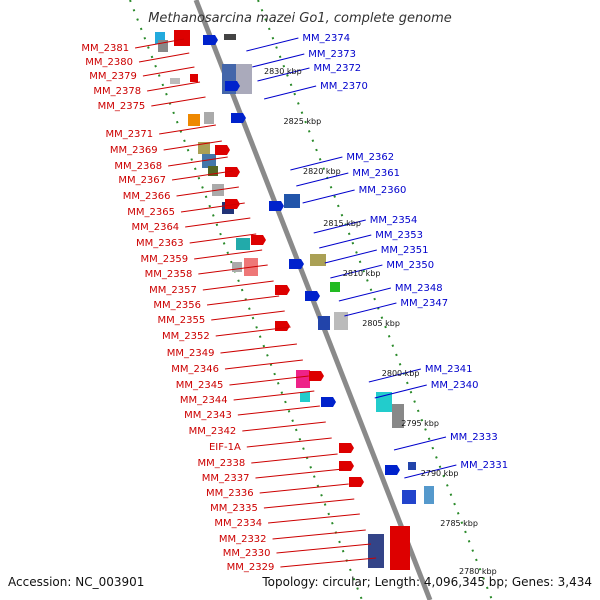 The height and width of the screenshot is (600, 600). I want to click on gene-label-left: MM_2334, so click(238, 523).